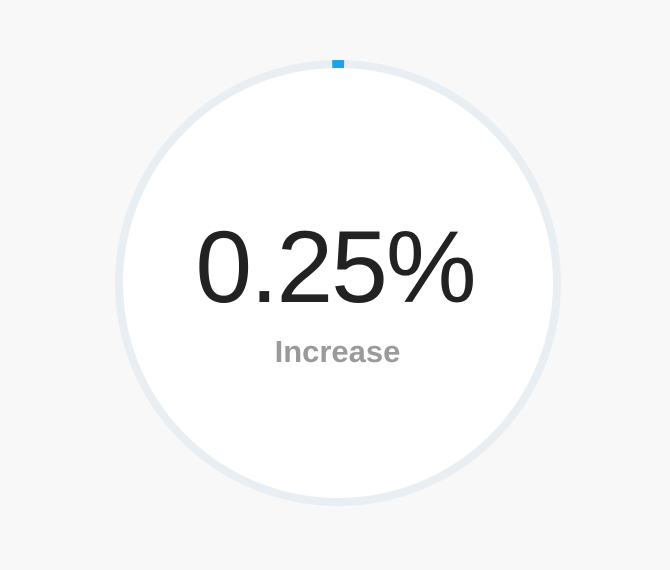  Describe the element at coordinates (337, 351) in the screenshot. I see `gauge-label: Increase` at that location.